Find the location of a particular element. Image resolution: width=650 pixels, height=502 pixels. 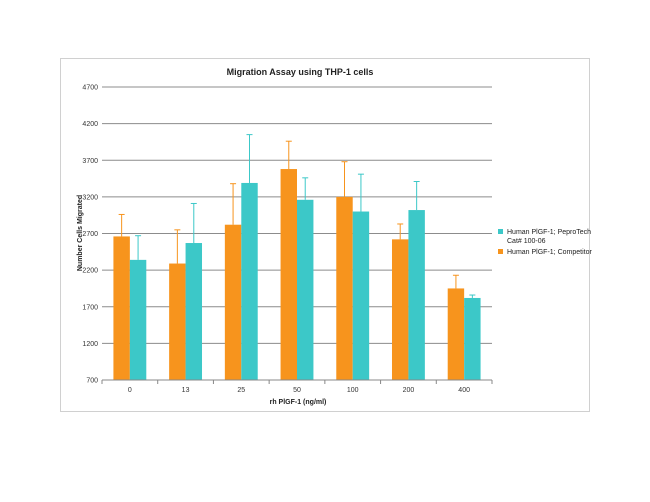

y-tick-label: 1200 is located at coordinates (90, 344).